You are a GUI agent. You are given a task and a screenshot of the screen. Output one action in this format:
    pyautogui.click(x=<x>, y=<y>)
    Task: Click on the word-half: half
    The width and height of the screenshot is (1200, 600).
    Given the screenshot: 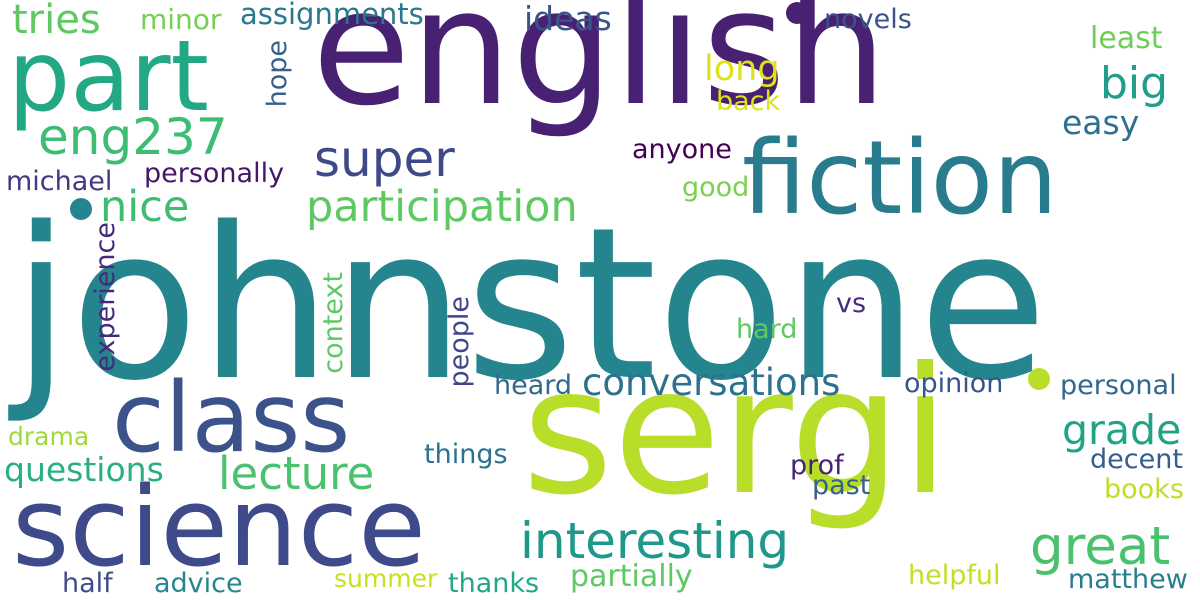 What is the action you would take?
    pyautogui.click(x=87, y=583)
    